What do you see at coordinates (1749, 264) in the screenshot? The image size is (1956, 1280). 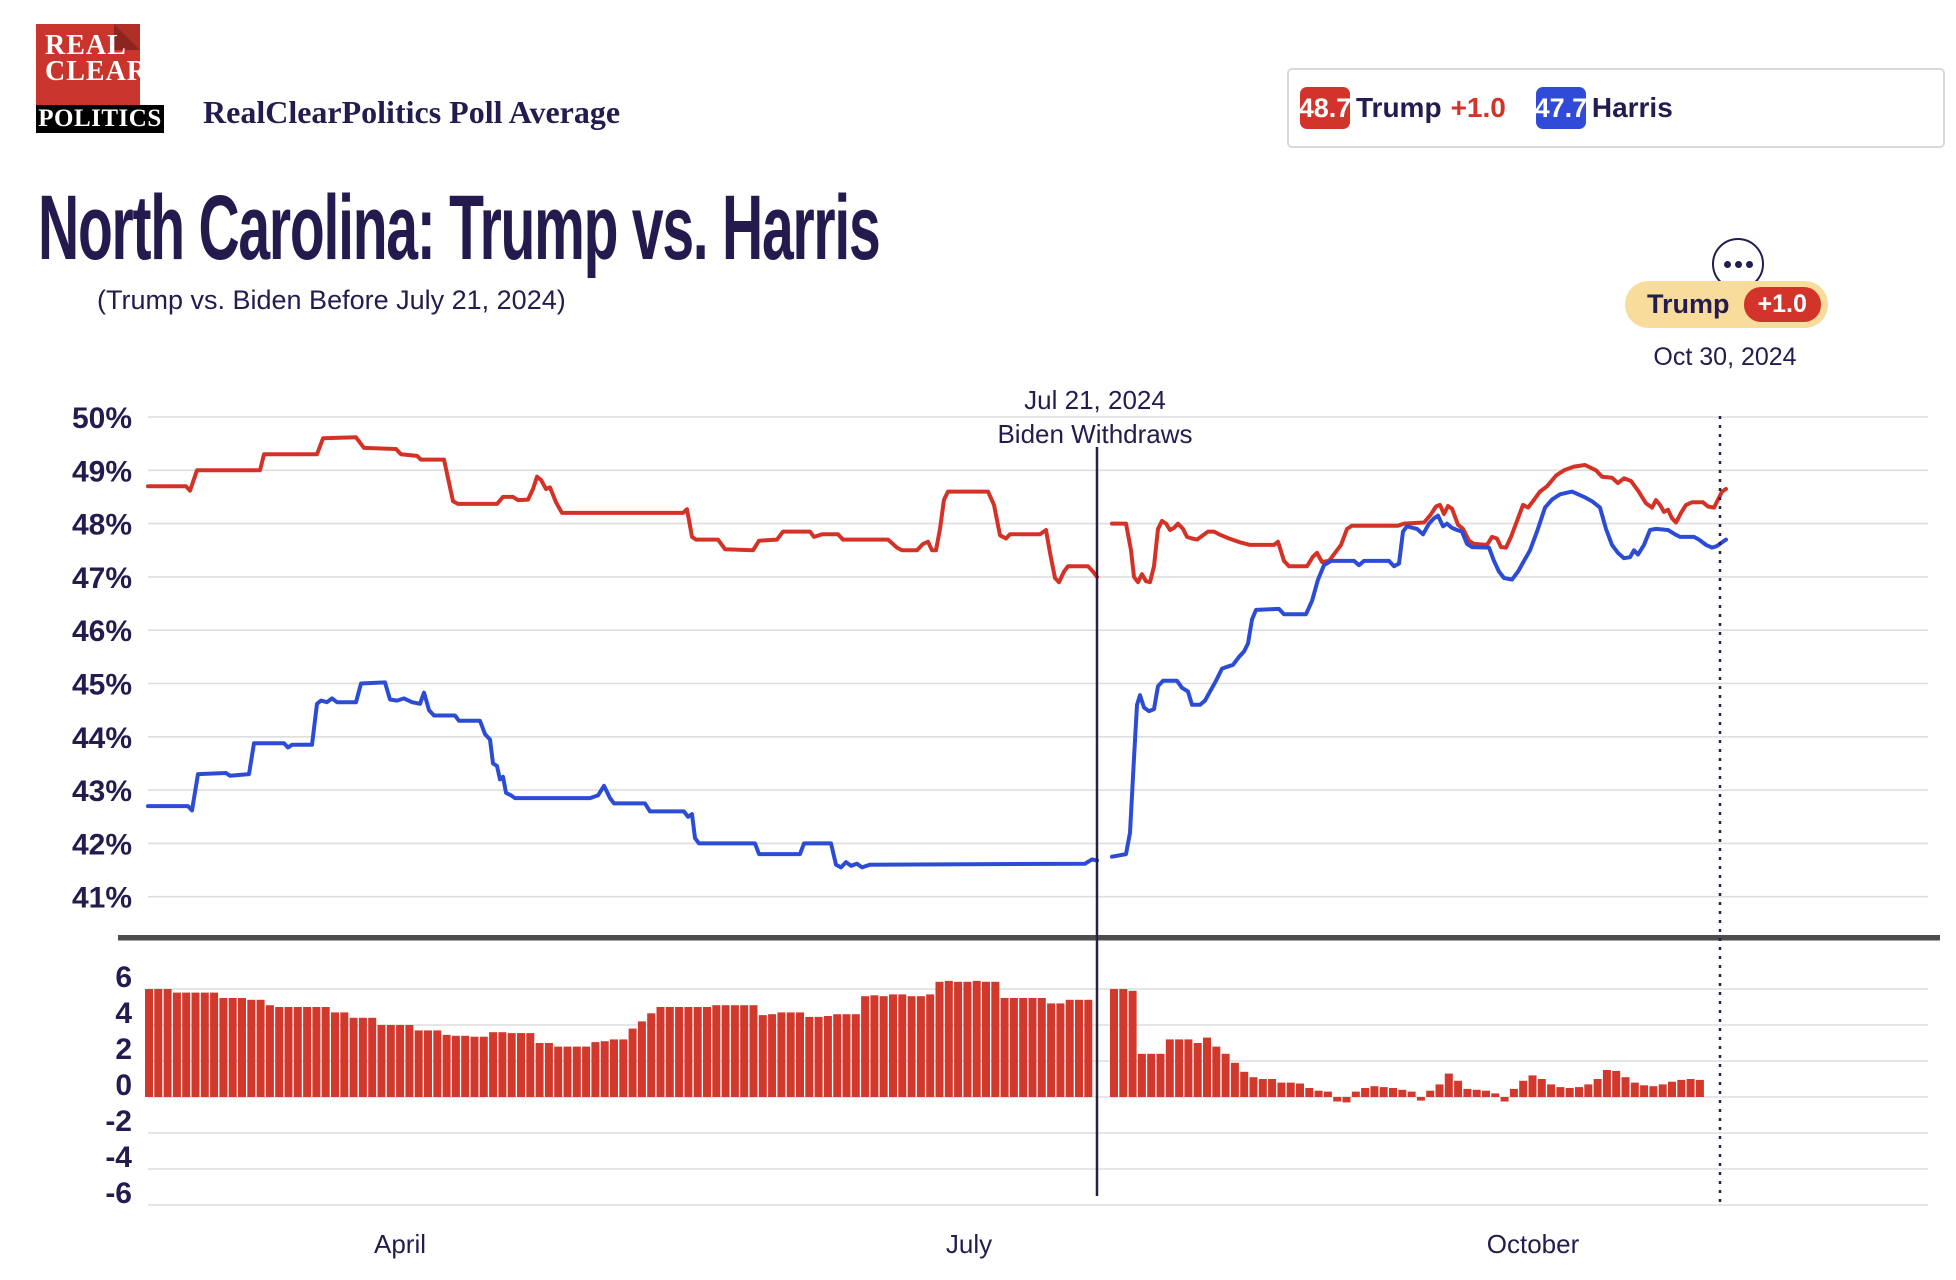 I see `ellipsis-icon` at bounding box center [1749, 264].